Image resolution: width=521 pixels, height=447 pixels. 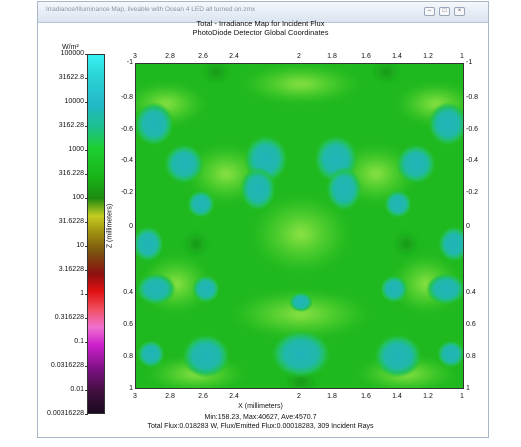 I want to click on colorbar-tick-label: 31.6228, so click(x=51, y=222).